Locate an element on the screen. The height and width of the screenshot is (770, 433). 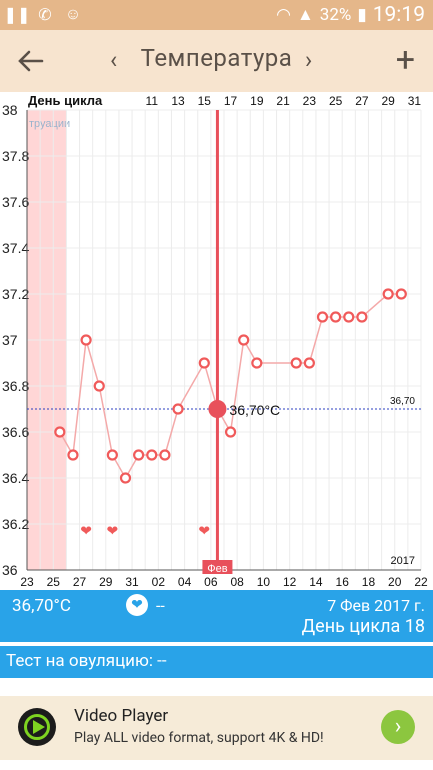
selected-date: 7 Фев 2017 г. is located at coordinates (376, 605).